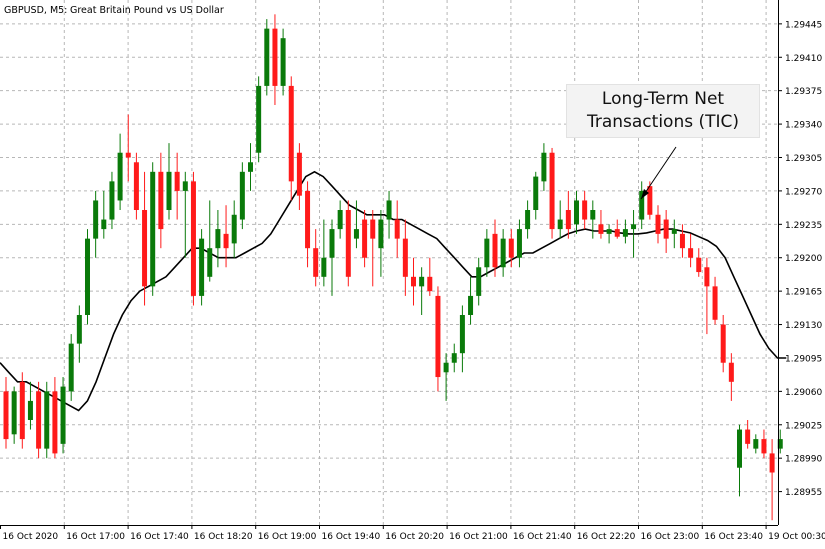  I want to click on x-tick-label: 16 Oct 23:00, so click(670, 537).